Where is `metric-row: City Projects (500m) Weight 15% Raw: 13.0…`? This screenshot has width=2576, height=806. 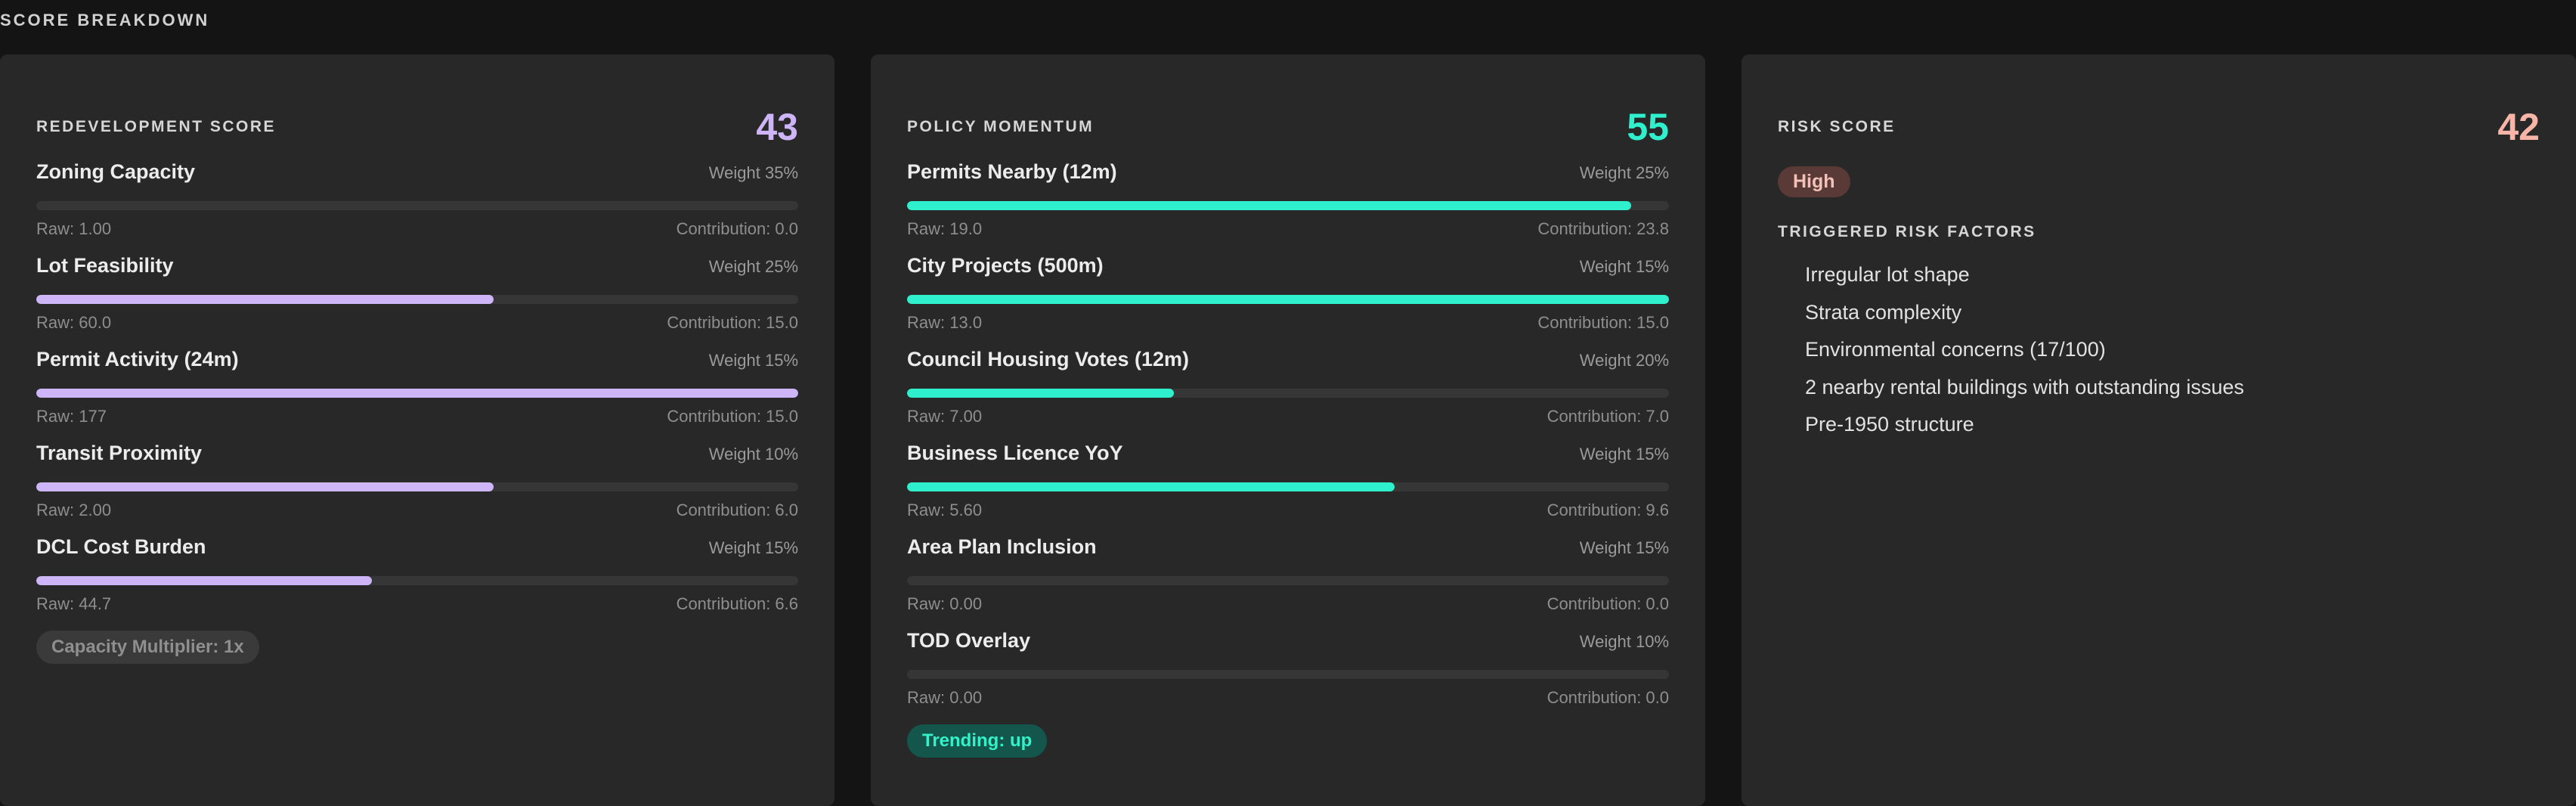
metric-row: City Projects (500m) Weight 15% Raw: 13.0… is located at coordinates (1288, 294).